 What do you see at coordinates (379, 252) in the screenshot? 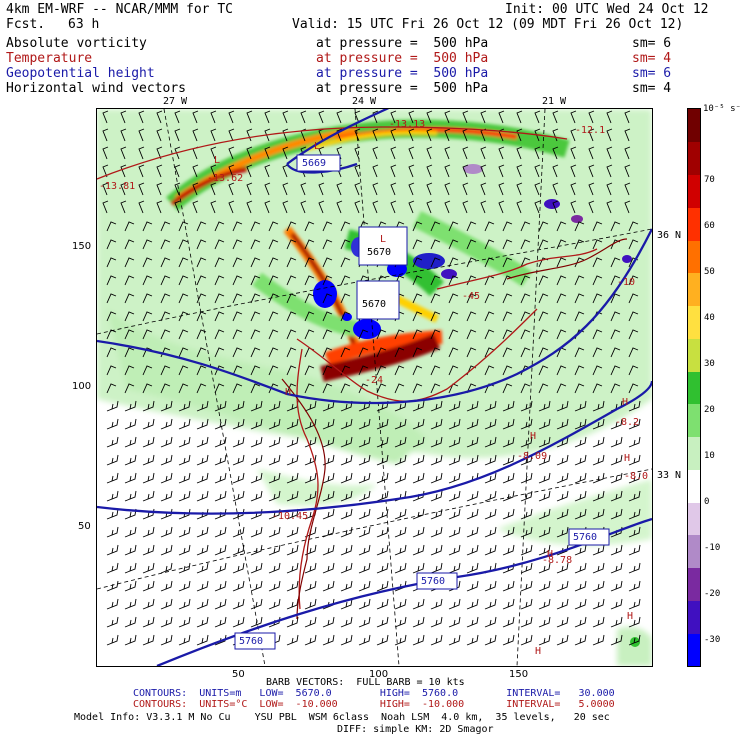
I see `height-label: 5670` at bounding box center [379, 252].